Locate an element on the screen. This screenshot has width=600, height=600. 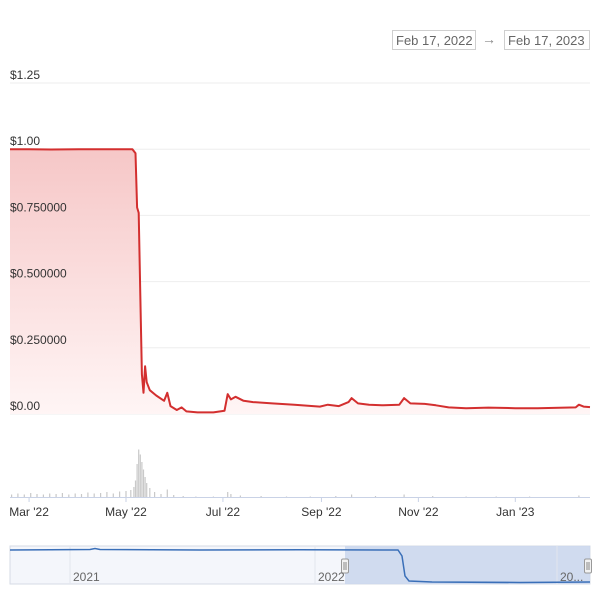
x-tick-label: Jan '23 is located at coordinates (515, 512).